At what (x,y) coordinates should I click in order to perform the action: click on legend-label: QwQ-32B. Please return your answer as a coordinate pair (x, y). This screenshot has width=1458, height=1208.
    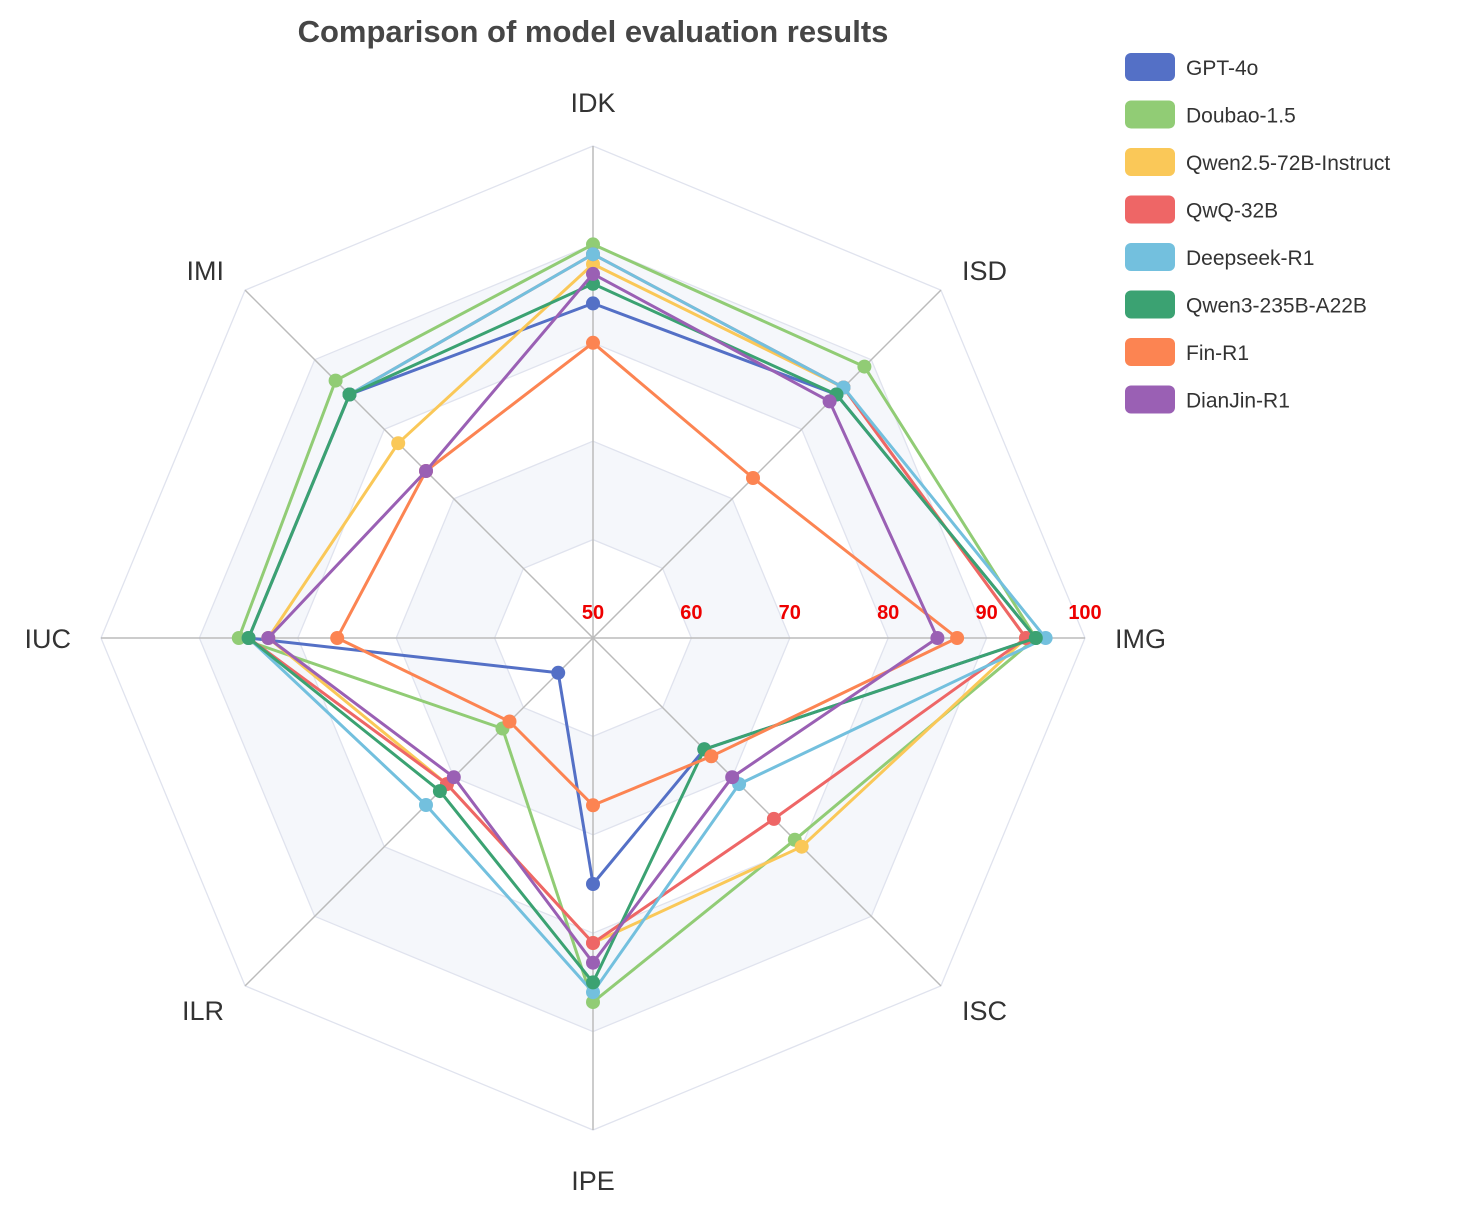
    Looking at the image, I should click on (1232, 211).